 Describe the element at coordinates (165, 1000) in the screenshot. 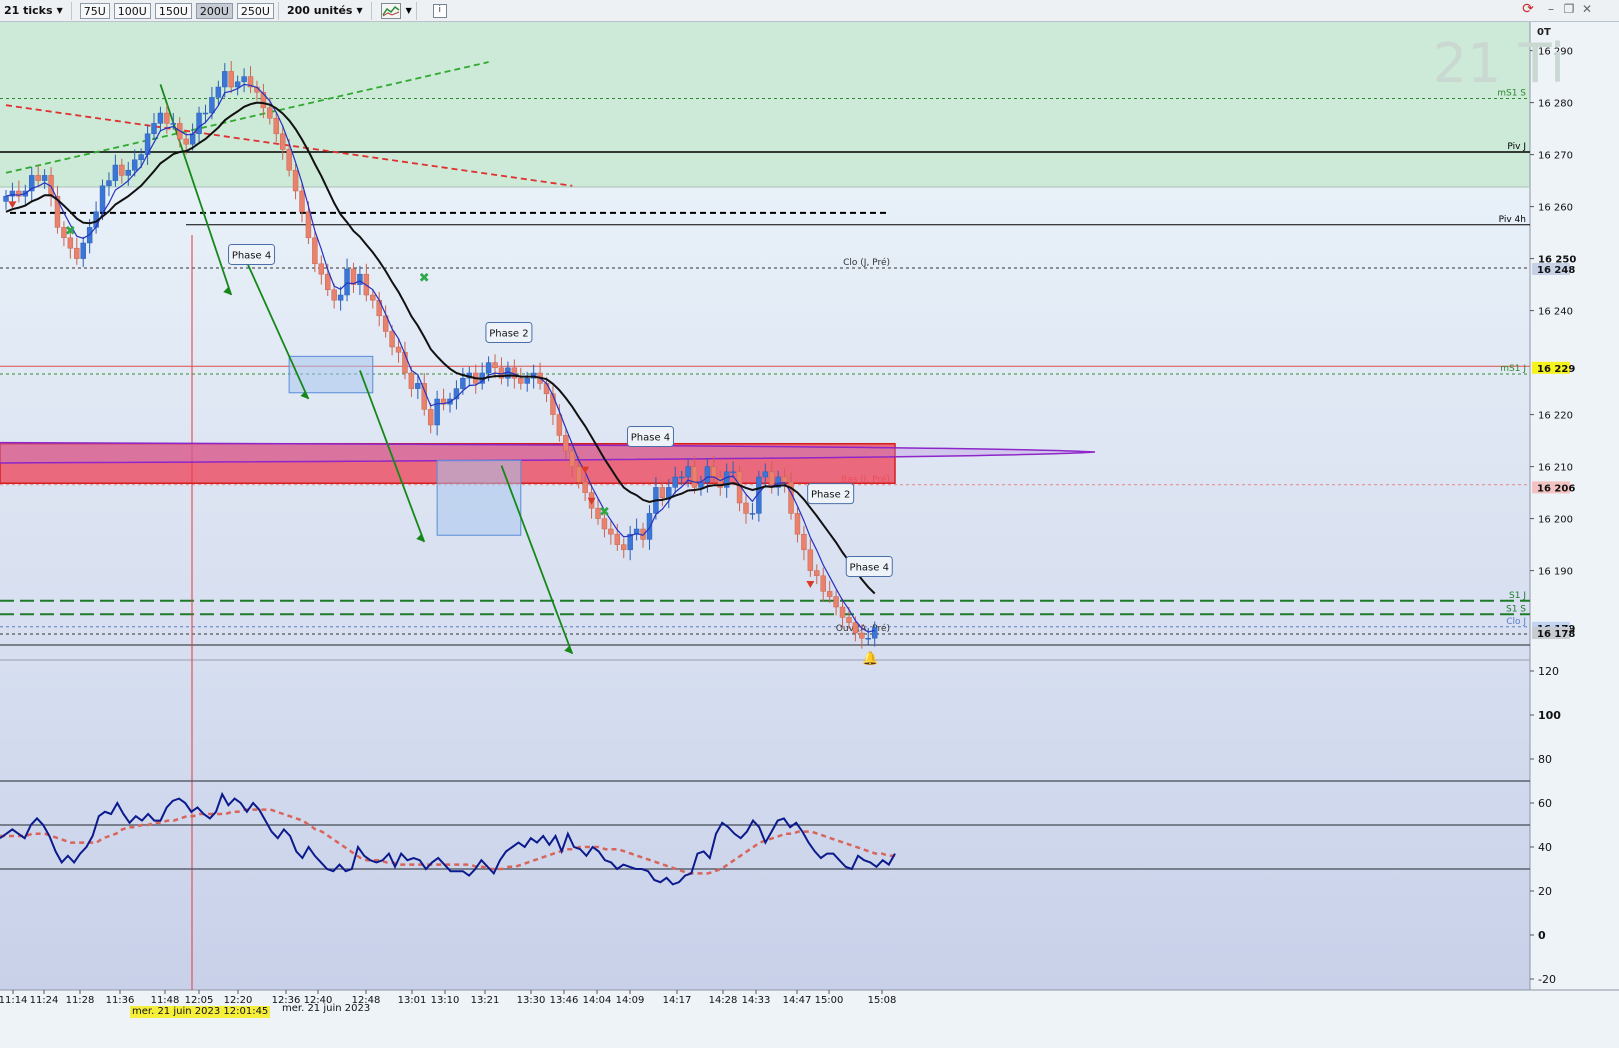

I see `time-tick-label: 11:48` at that location.